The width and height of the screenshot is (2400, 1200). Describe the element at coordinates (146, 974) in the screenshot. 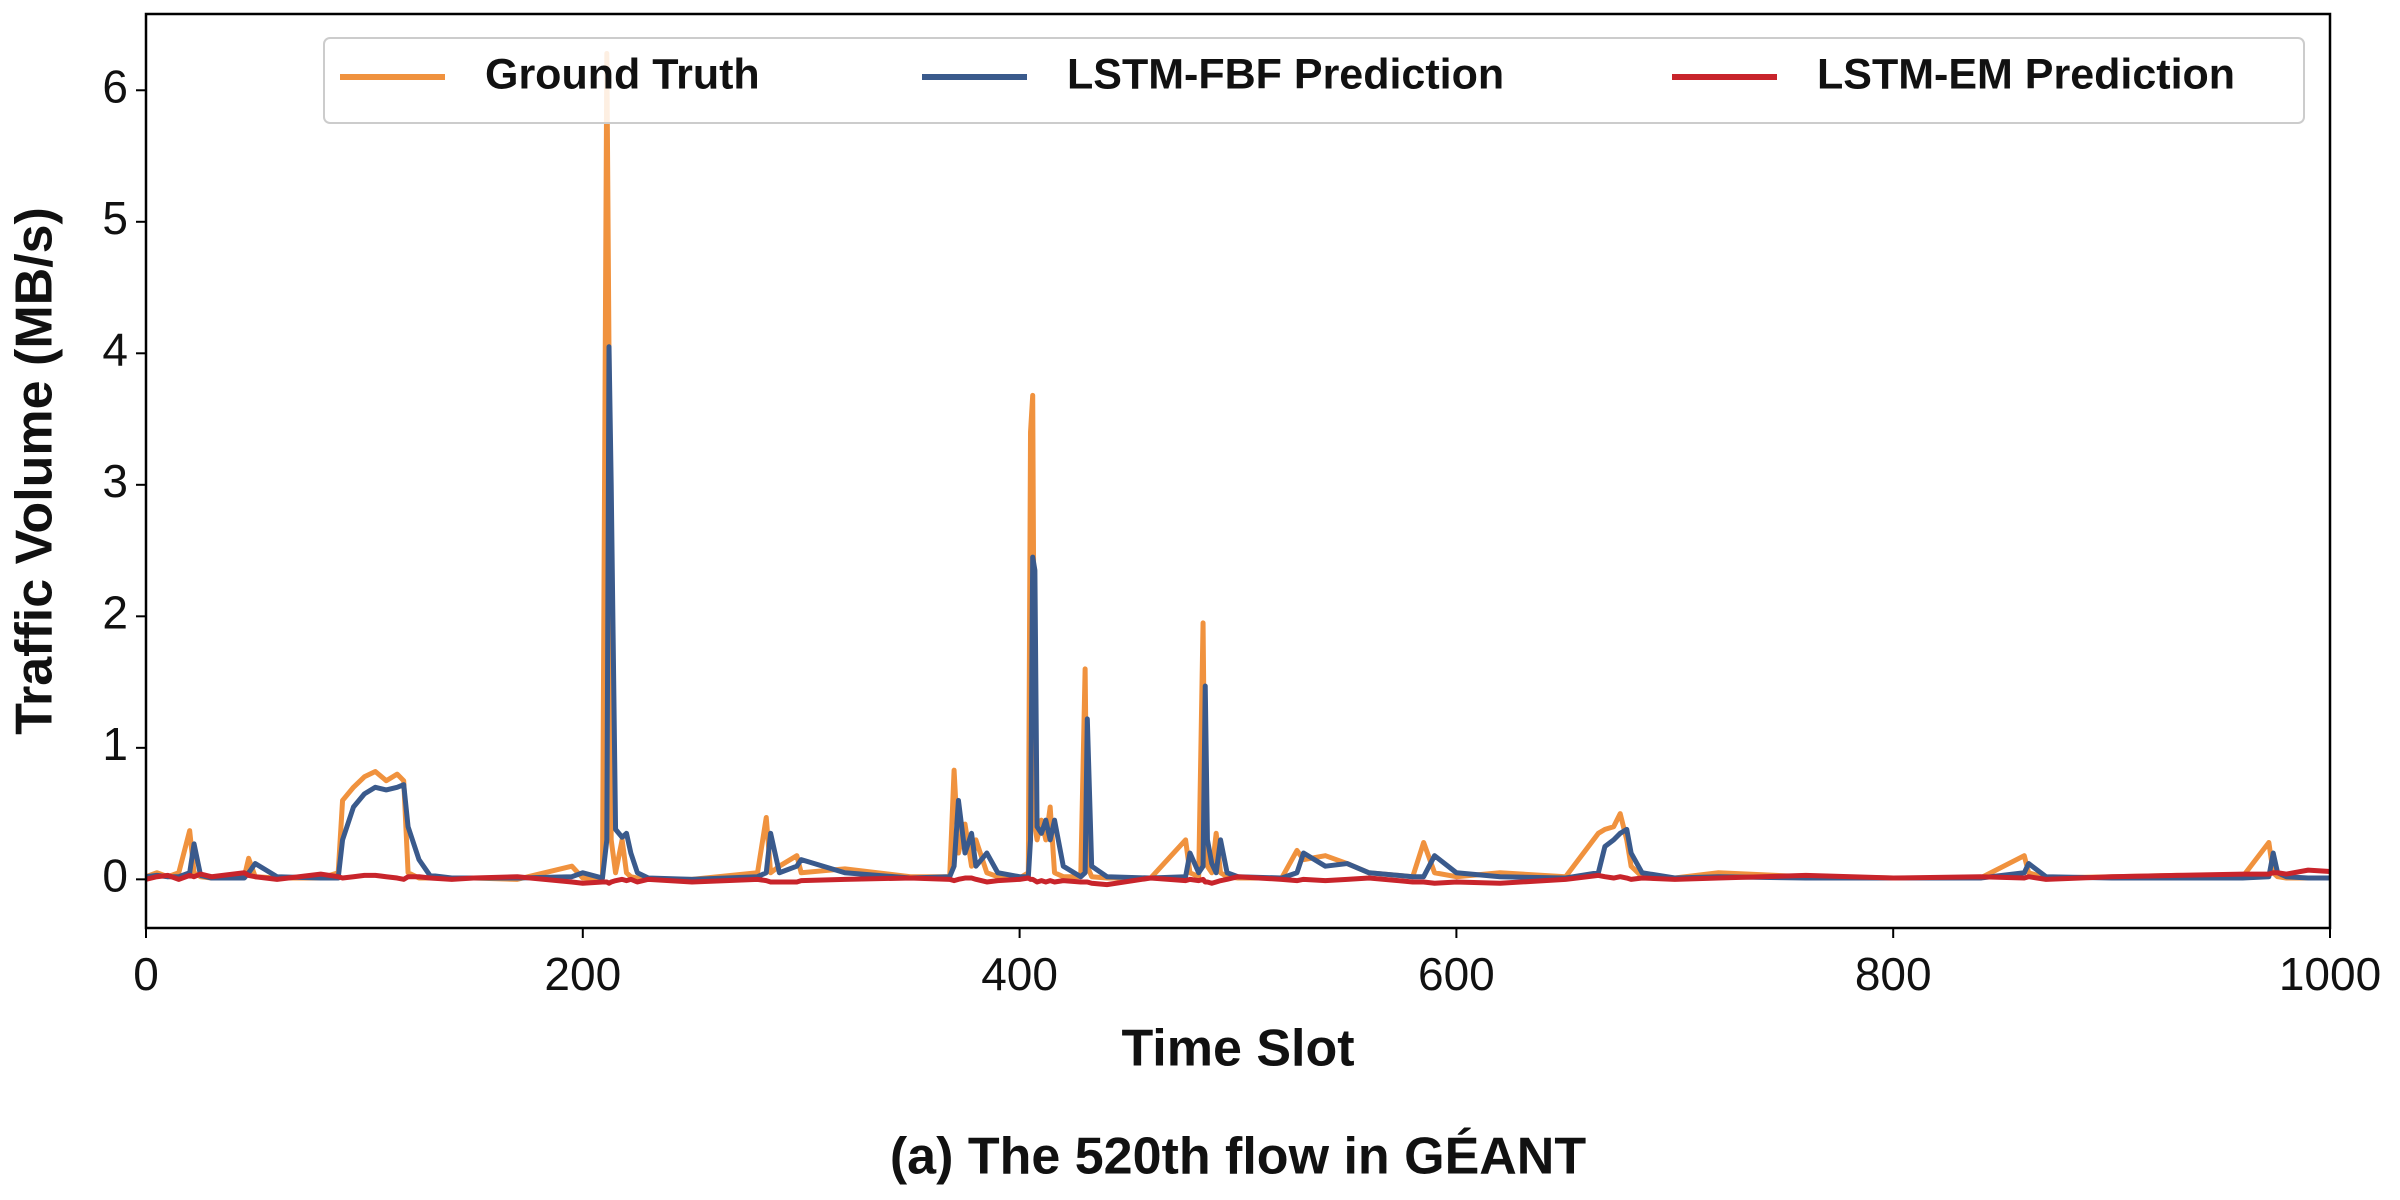

I see `x-tick-label: 0` at that location.